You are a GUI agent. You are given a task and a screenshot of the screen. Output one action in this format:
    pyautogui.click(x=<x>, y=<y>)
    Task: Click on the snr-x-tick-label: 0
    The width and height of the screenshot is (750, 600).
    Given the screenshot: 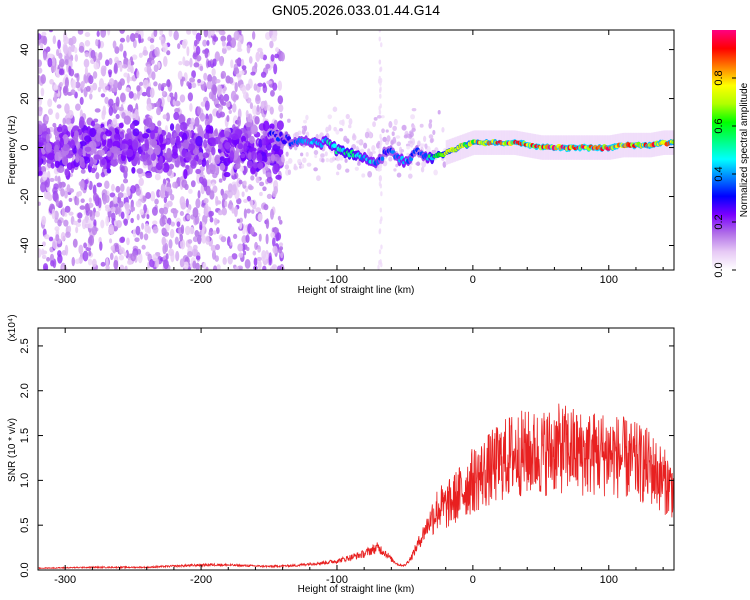 What is the action you would take?
    pyautogui.click(x=473, y=580)
    